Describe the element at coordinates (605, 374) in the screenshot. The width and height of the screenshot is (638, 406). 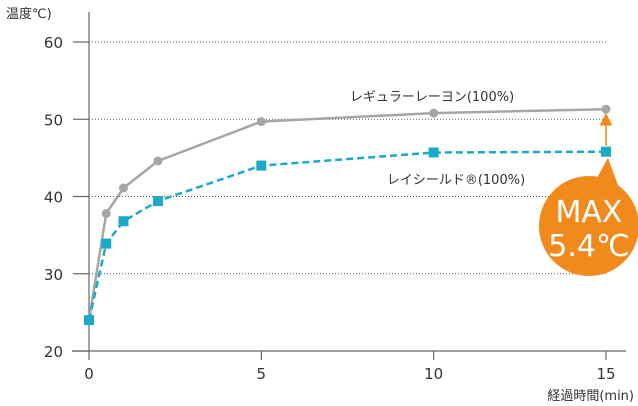
I see `x-tick-label-15: 15` at that location.